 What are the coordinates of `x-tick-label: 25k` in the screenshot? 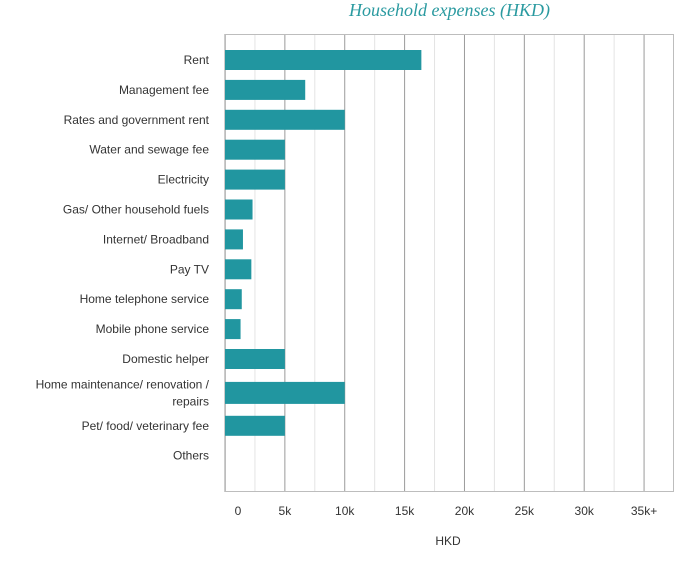 It's located at (525, 511).